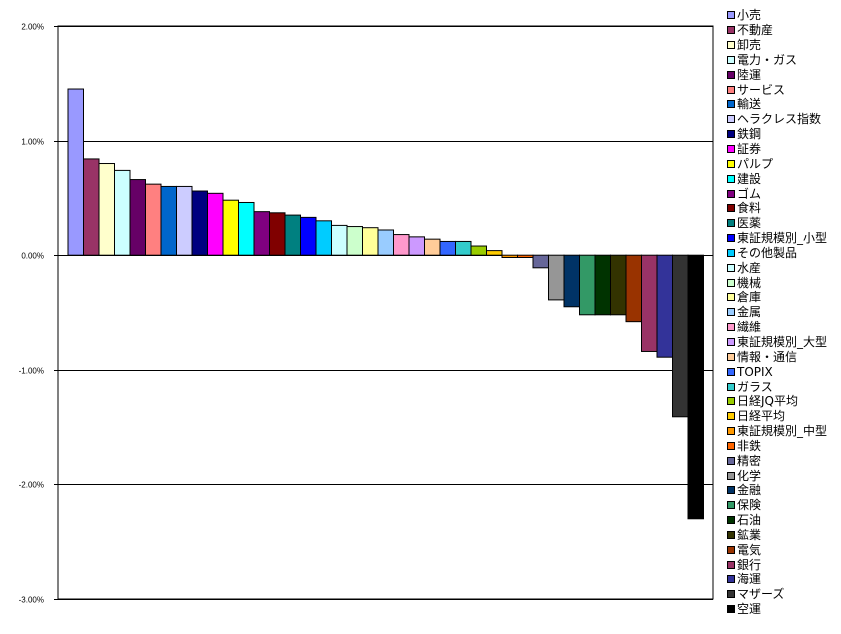 Image resolution: width=841 pixels, height=634 pixels. I want to click on legend-label: 電気, so click(749, 549).